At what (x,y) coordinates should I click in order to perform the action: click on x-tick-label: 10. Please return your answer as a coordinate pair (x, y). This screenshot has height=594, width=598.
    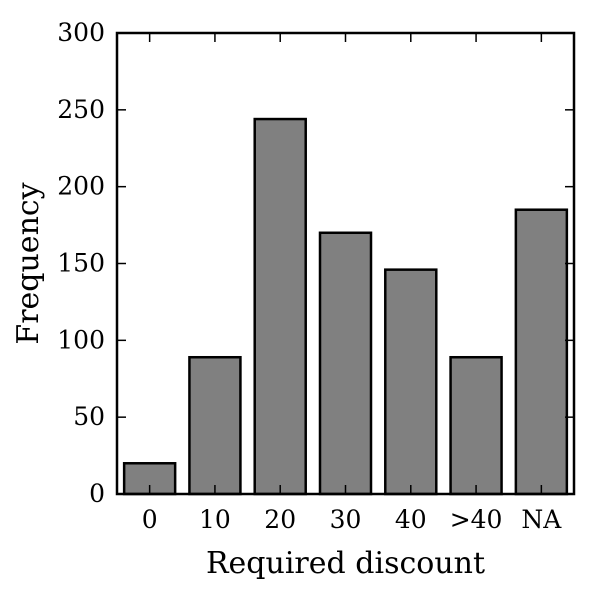
    Looking at the image, I should click on (215, 519).